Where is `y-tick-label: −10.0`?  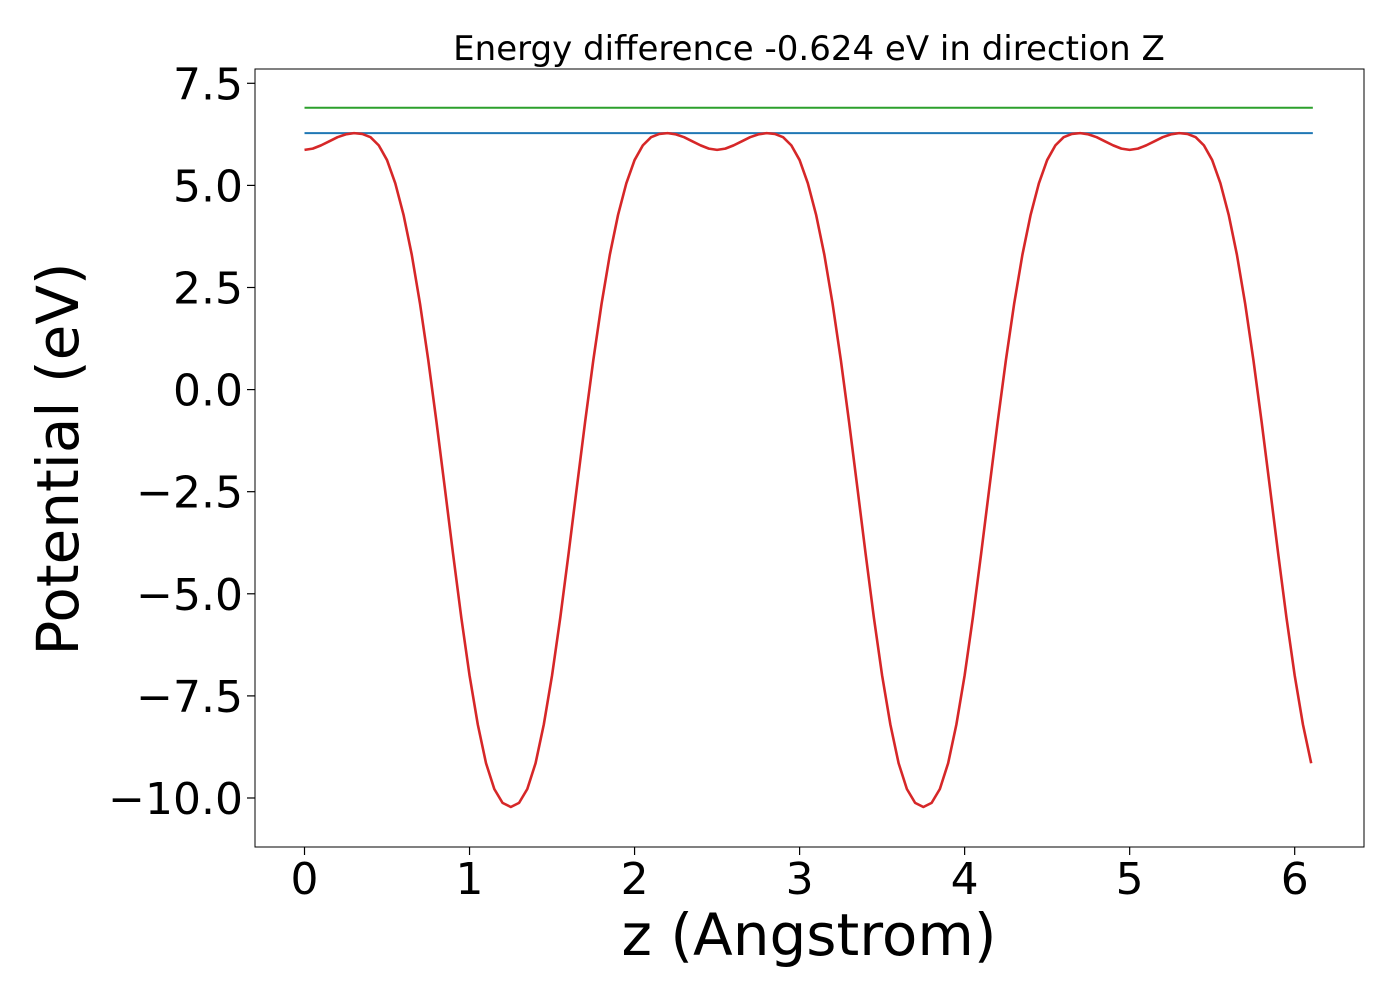 y-tick-label: −10.0 is located at coordinates (175, 799).